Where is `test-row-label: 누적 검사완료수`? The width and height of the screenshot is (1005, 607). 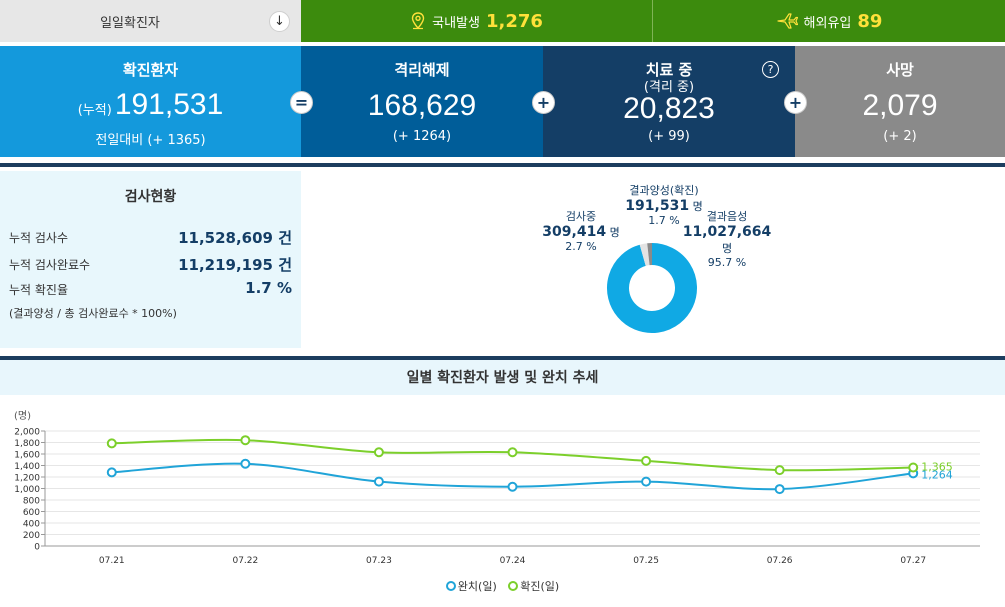 test-row-label: 누적 검사완료수 is located at coordinates (50, 265).